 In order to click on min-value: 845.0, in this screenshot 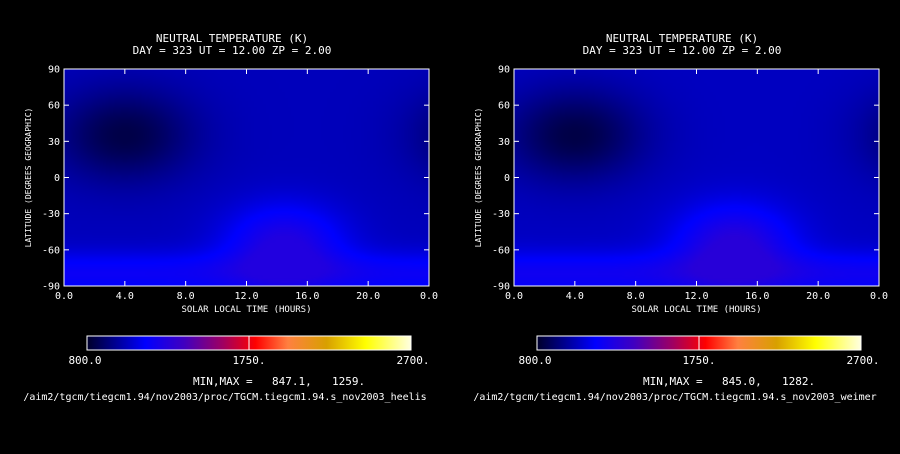, I will do `click(742, 381)`.